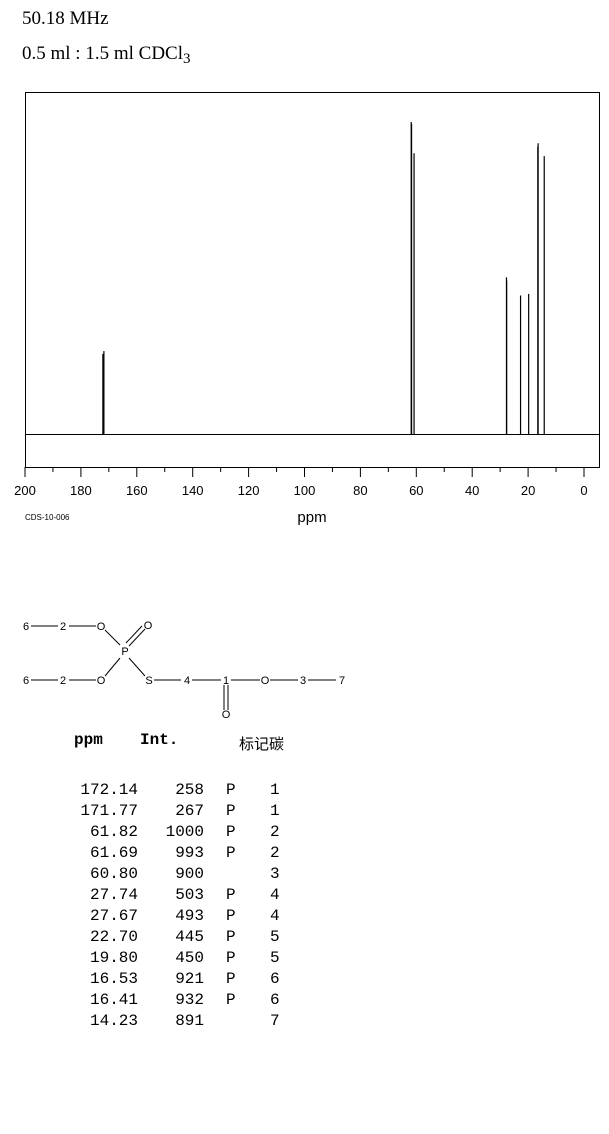 This screenshot has height=1134, width=609. Describe the element at coordinates (113, 979) in the screenshot. I see `cell-ppm: 16.53` at that location.